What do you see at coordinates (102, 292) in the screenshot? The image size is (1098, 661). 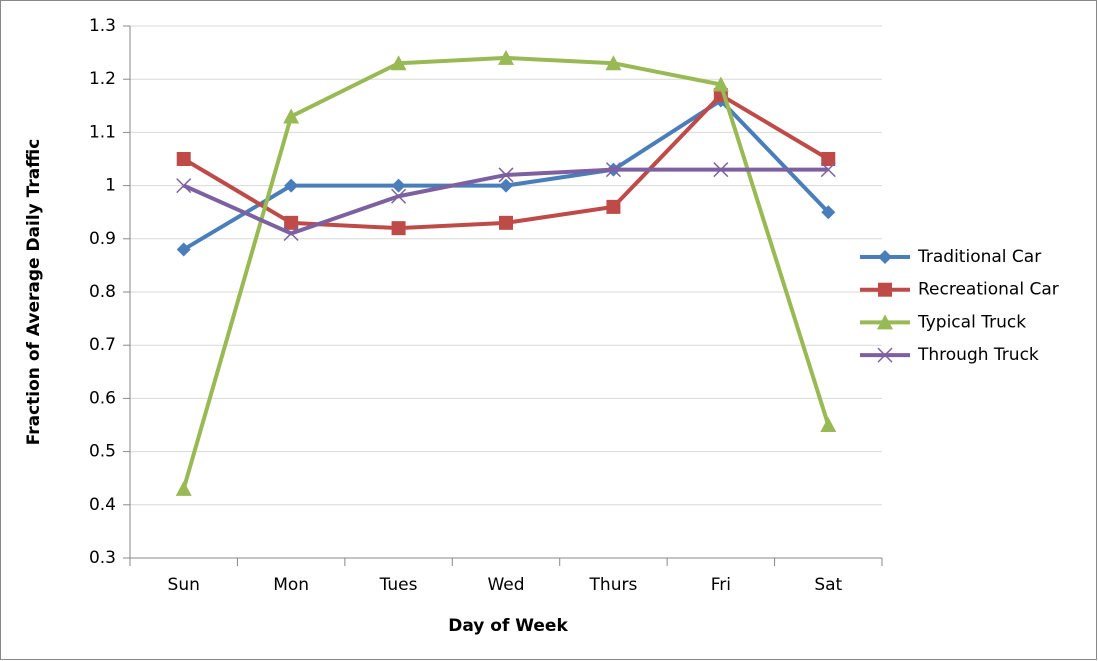 I see `y-tick-label: 0.8` at bounding box center [102, 292].